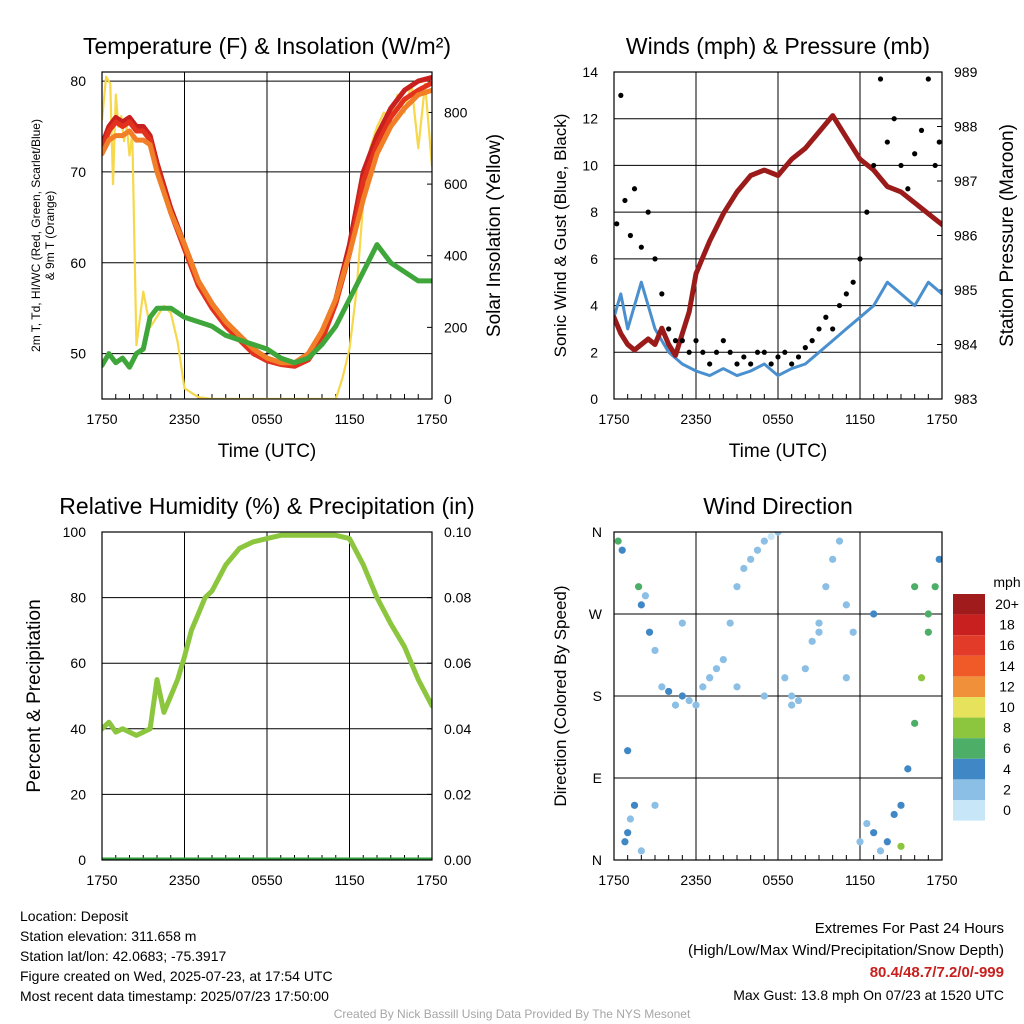  I want to click on y-tick-label: 40, so click(78, 729).